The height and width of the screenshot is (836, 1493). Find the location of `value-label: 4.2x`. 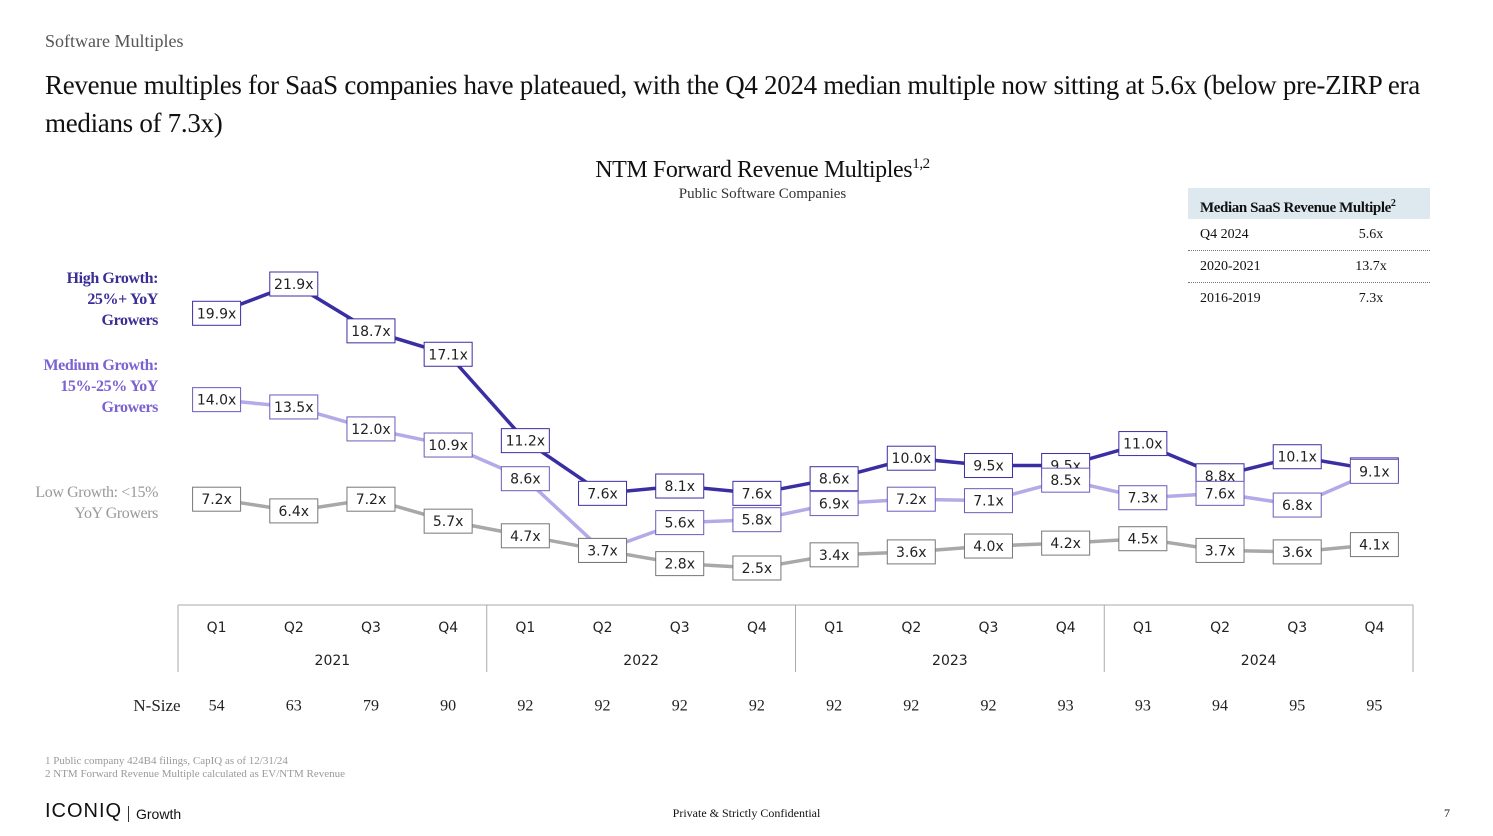

value-label: 4.2x is located at coordinates (1066, 543).